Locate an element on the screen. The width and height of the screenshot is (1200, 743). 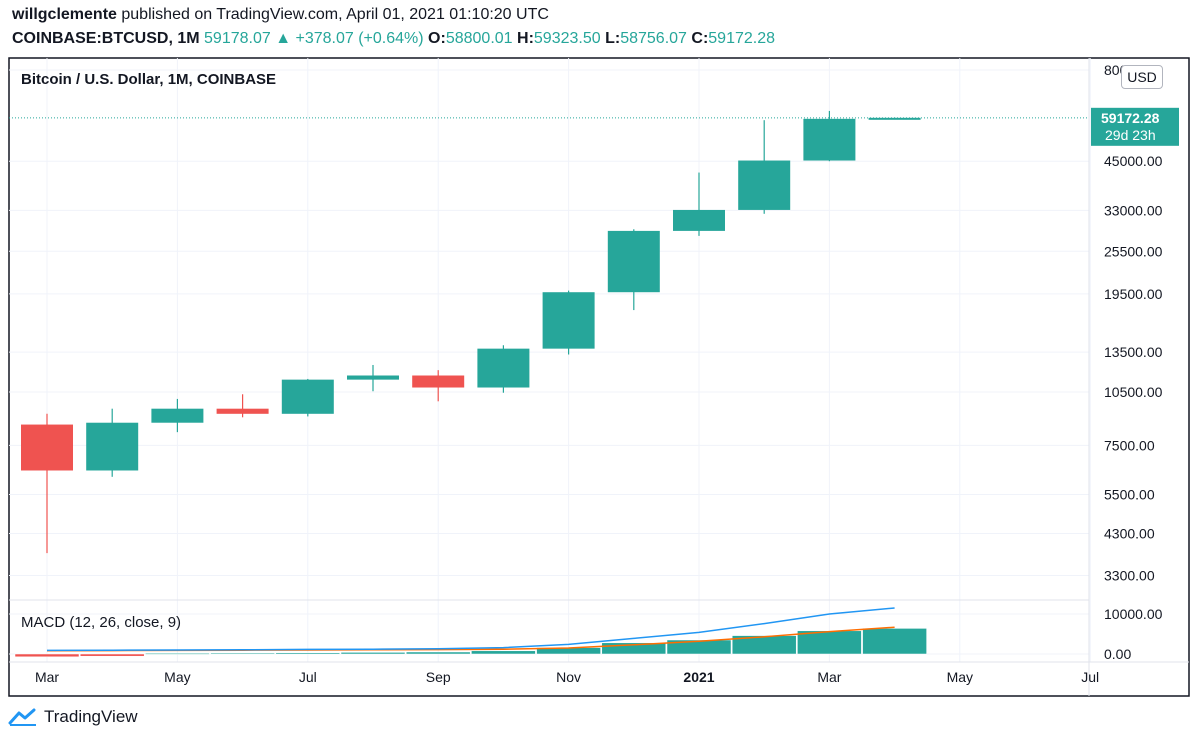
price-change: +378.07 (+0.64%) is located at coordinates (359, 38).